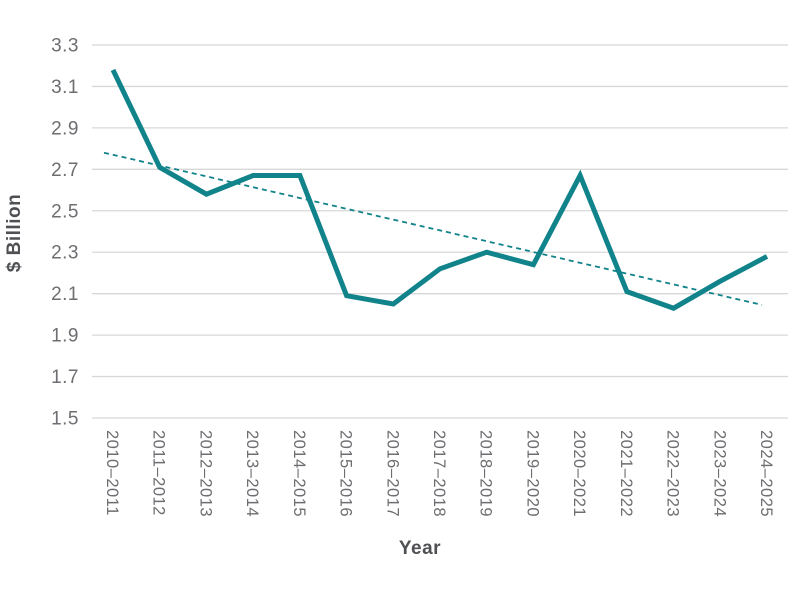 Image resolution: width=800 pixels, height=600 pixels. What do you see at coordinates (65, 336) in the screenshot?
I see `y-tick-label: 1.9` at bounding box center [65, 336].